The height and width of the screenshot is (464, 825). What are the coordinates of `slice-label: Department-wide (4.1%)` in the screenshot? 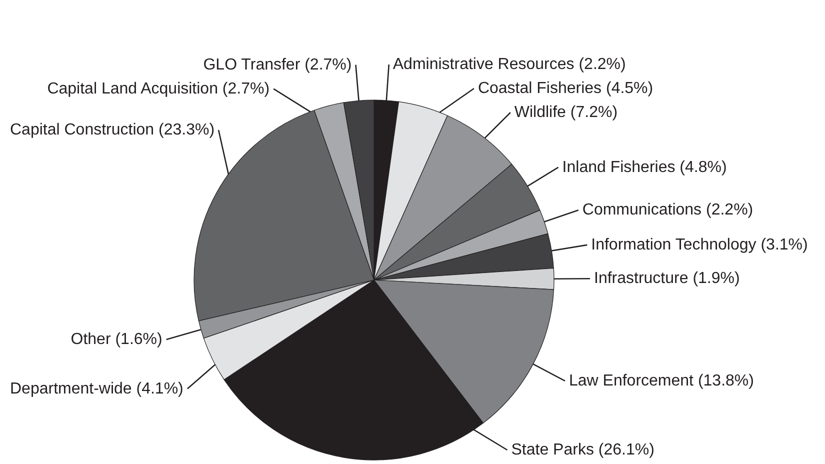 It's located at (97, 389).